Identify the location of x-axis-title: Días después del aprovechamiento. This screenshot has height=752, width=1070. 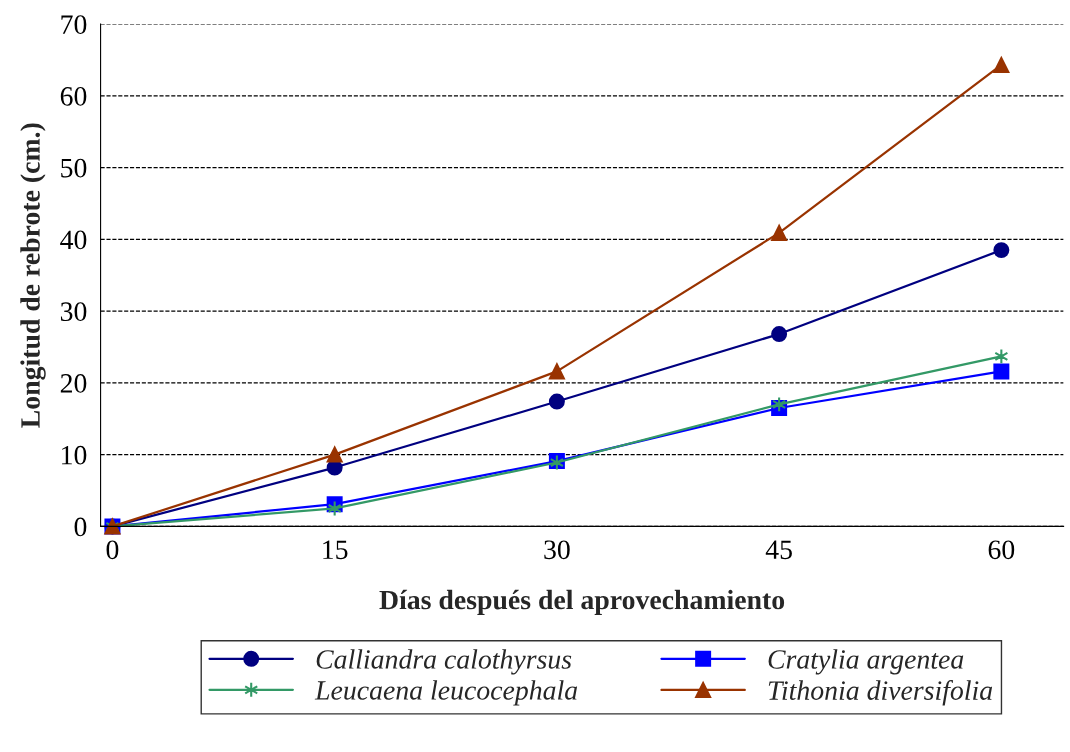
(582, 602).